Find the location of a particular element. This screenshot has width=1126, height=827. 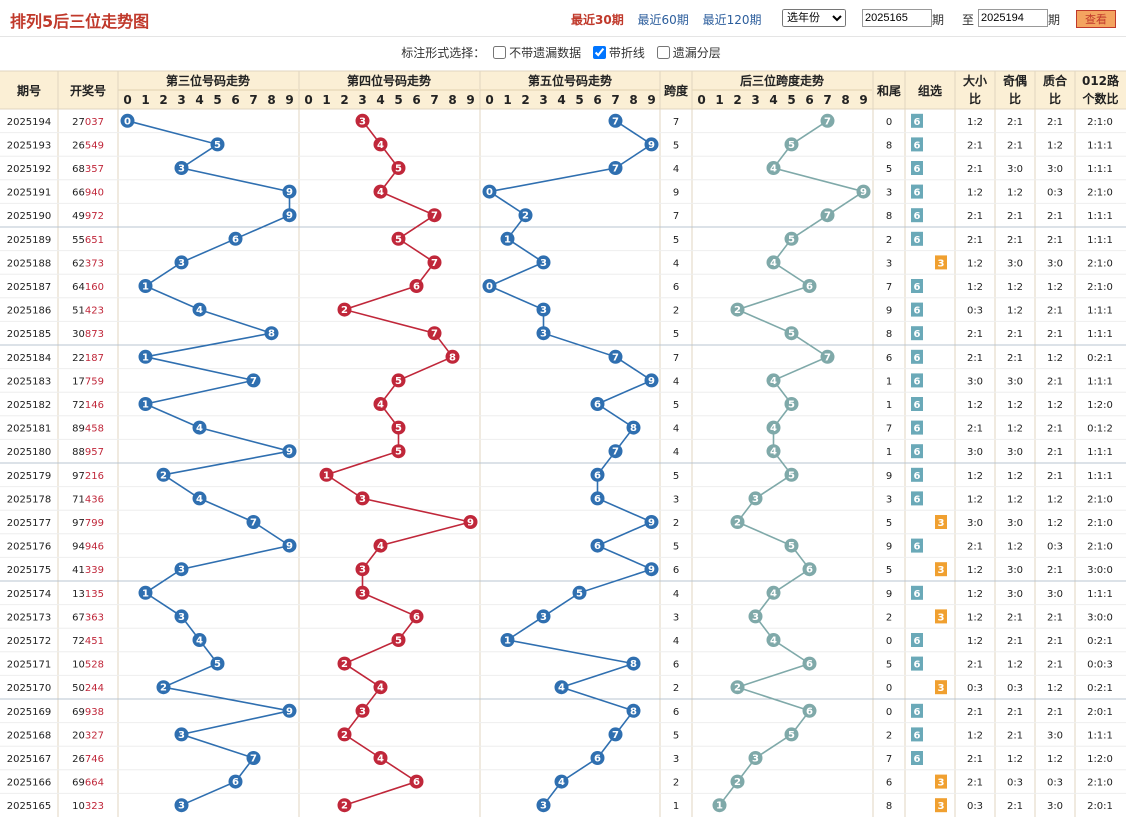

sum-tail-cell: 9 is located at coordinates (889, 594).